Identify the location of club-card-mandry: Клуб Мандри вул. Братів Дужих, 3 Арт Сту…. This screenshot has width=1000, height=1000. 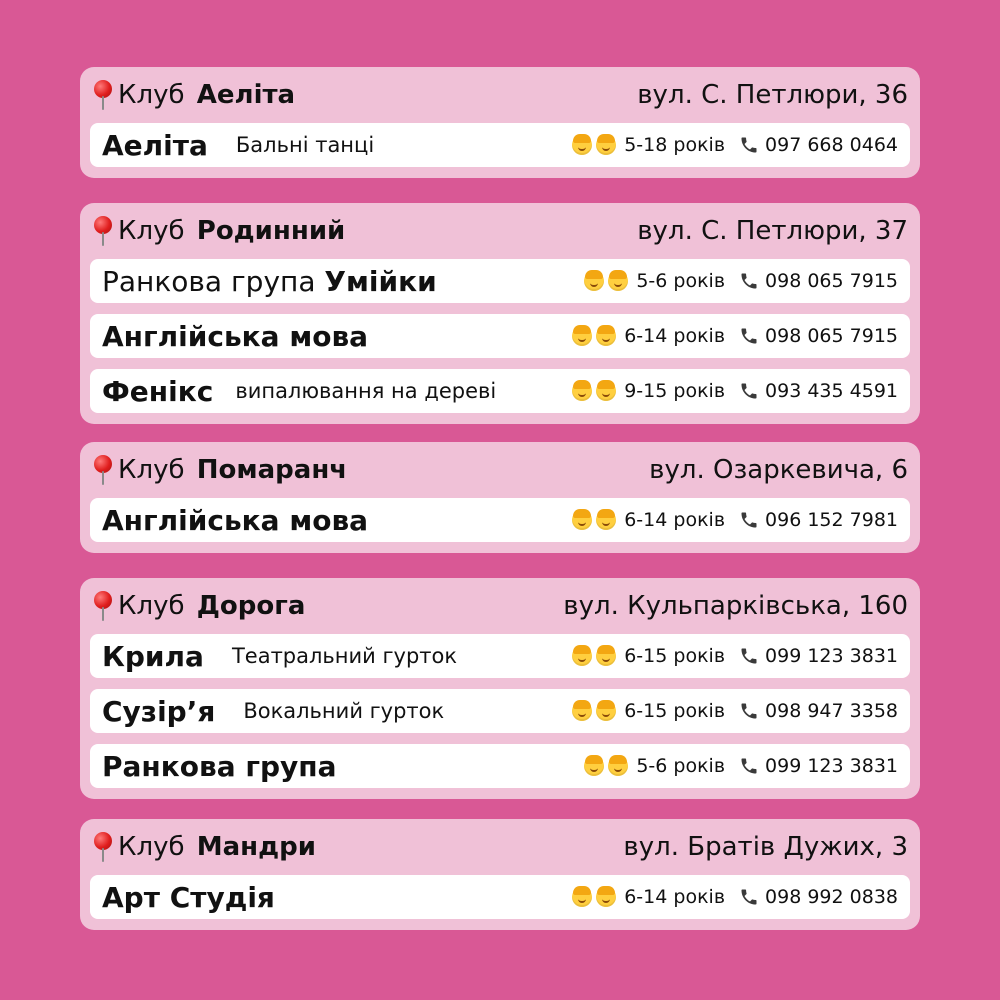
(500, 874).